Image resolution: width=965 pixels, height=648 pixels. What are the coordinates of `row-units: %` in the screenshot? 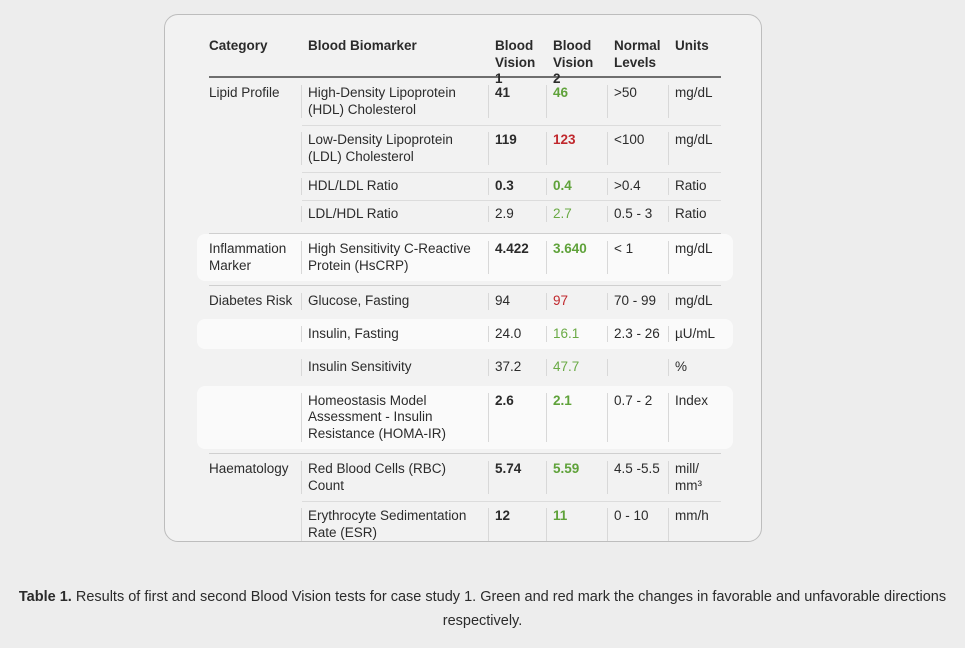 It's located at (681, 366).